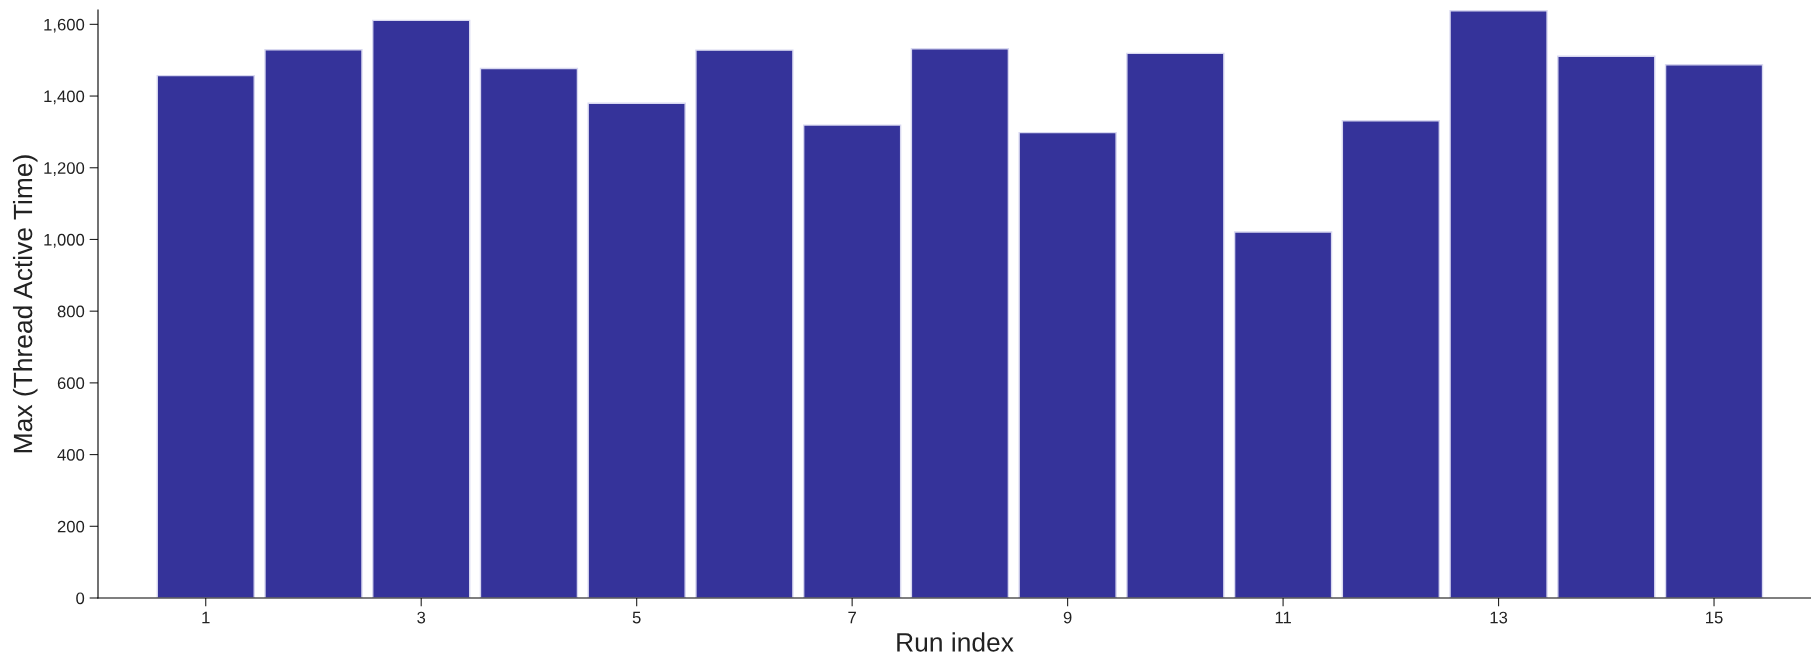  What do you see at coordinates (1283, 617) in the screenshot?
I see `x-tick-label: 11` at bounding box center [1283, 617].